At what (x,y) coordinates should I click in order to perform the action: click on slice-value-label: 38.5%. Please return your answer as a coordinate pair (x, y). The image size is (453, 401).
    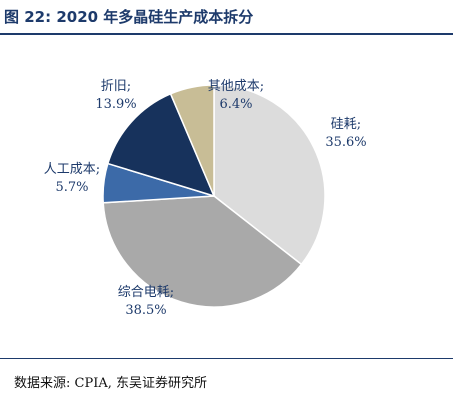
    Looking at the image, I should click on (145, 310).